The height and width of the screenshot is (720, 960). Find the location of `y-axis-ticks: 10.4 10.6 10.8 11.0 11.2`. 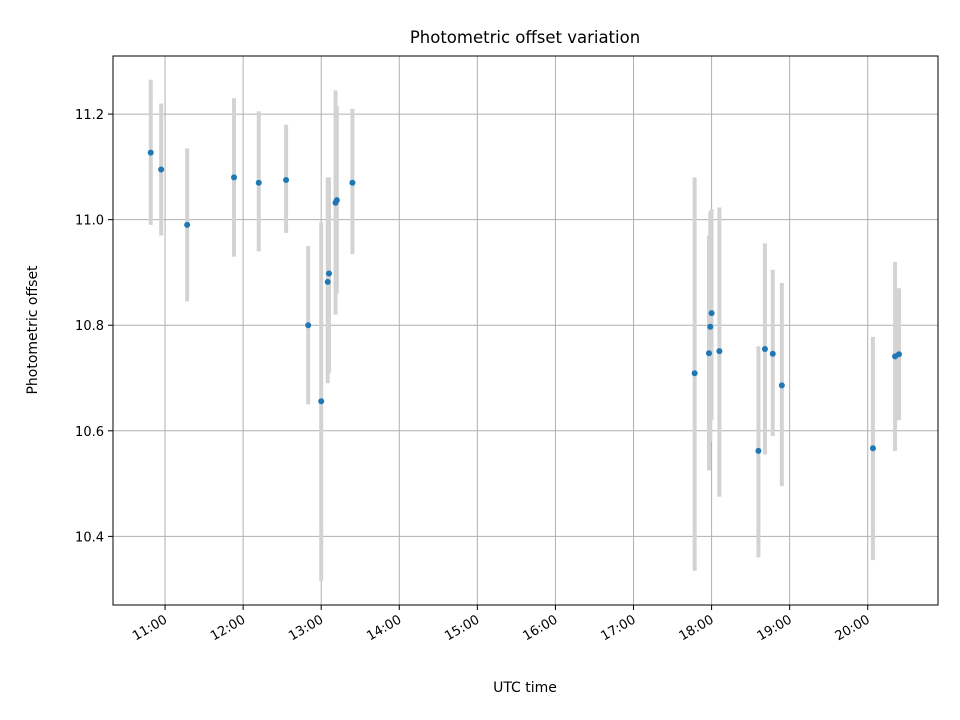

y-axis-ticks: 10.4 10.6 10.8 11.0 11.2 is located at coordinates (94, 326).